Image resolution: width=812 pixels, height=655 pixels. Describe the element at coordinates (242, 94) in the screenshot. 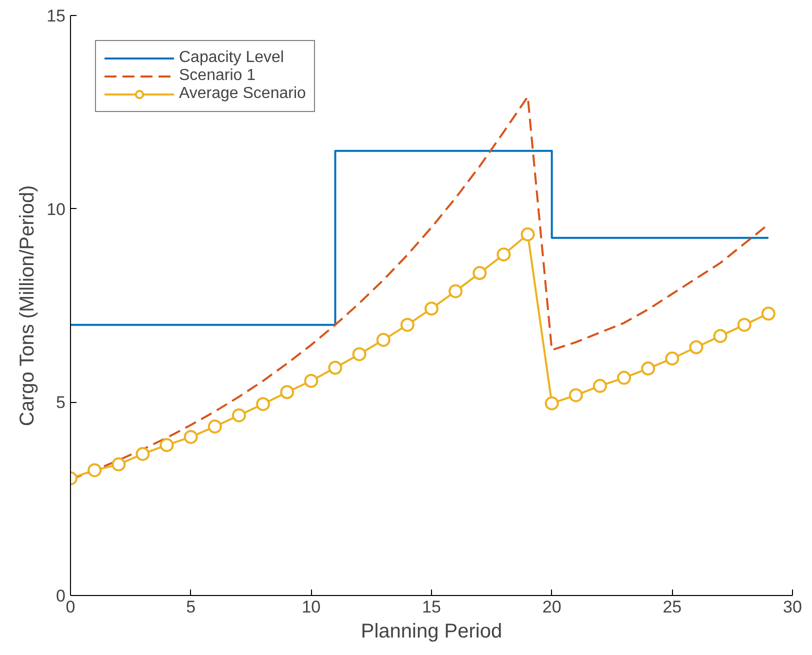

I see `legend-label: Average Scenario` at that location.